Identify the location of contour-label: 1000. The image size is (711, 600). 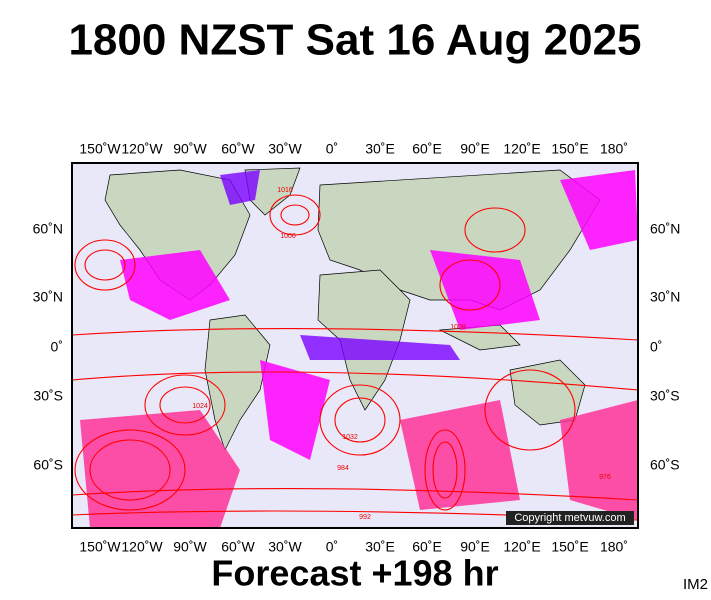
(288, 236).